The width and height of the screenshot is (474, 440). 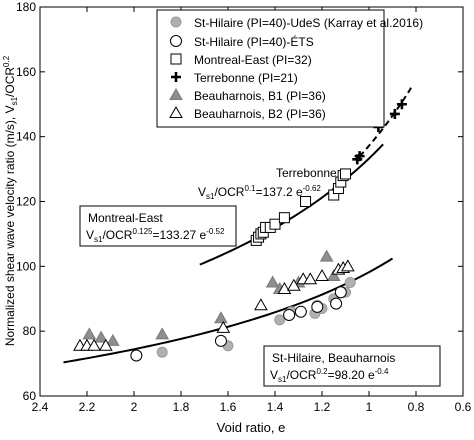 I want to click on annotation-montreal-east: Montreal-East Vs1/OCR0.125=133.27 e-0.52, so click(x=158, y=226).